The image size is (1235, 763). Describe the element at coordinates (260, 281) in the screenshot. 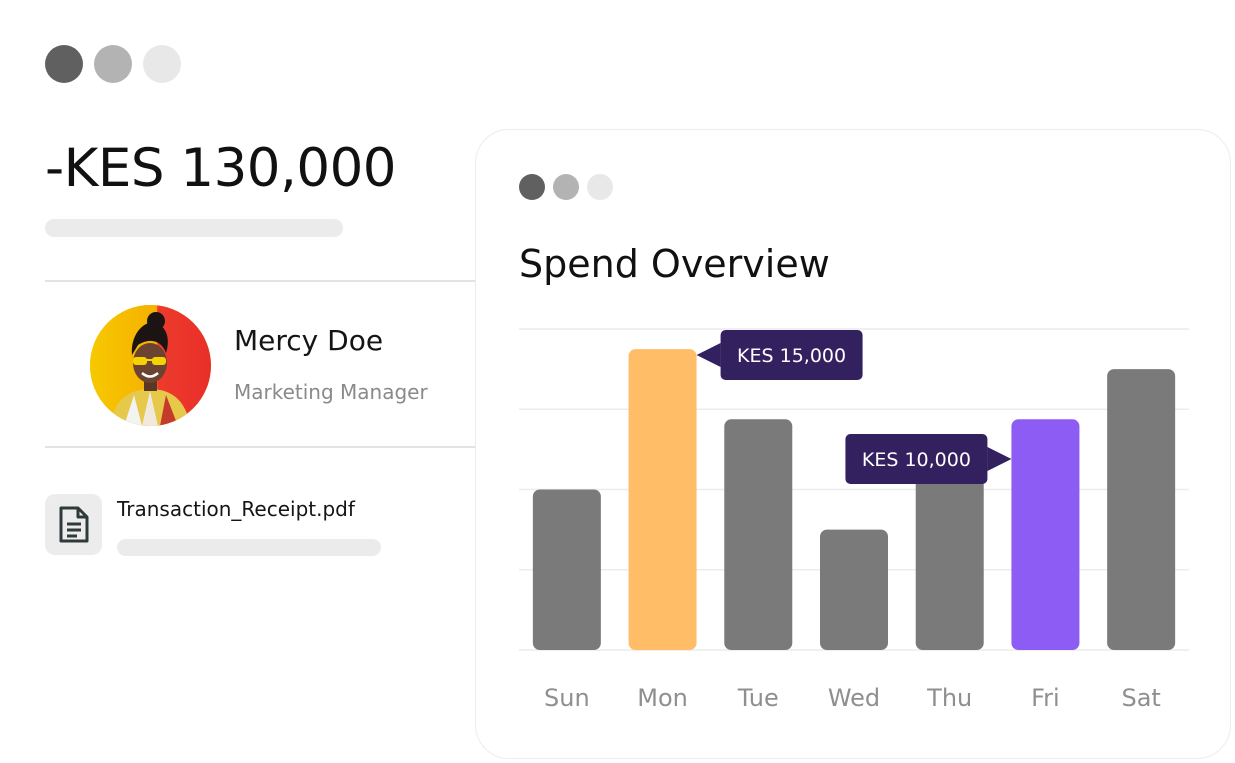

I see `divider-top` at that location.